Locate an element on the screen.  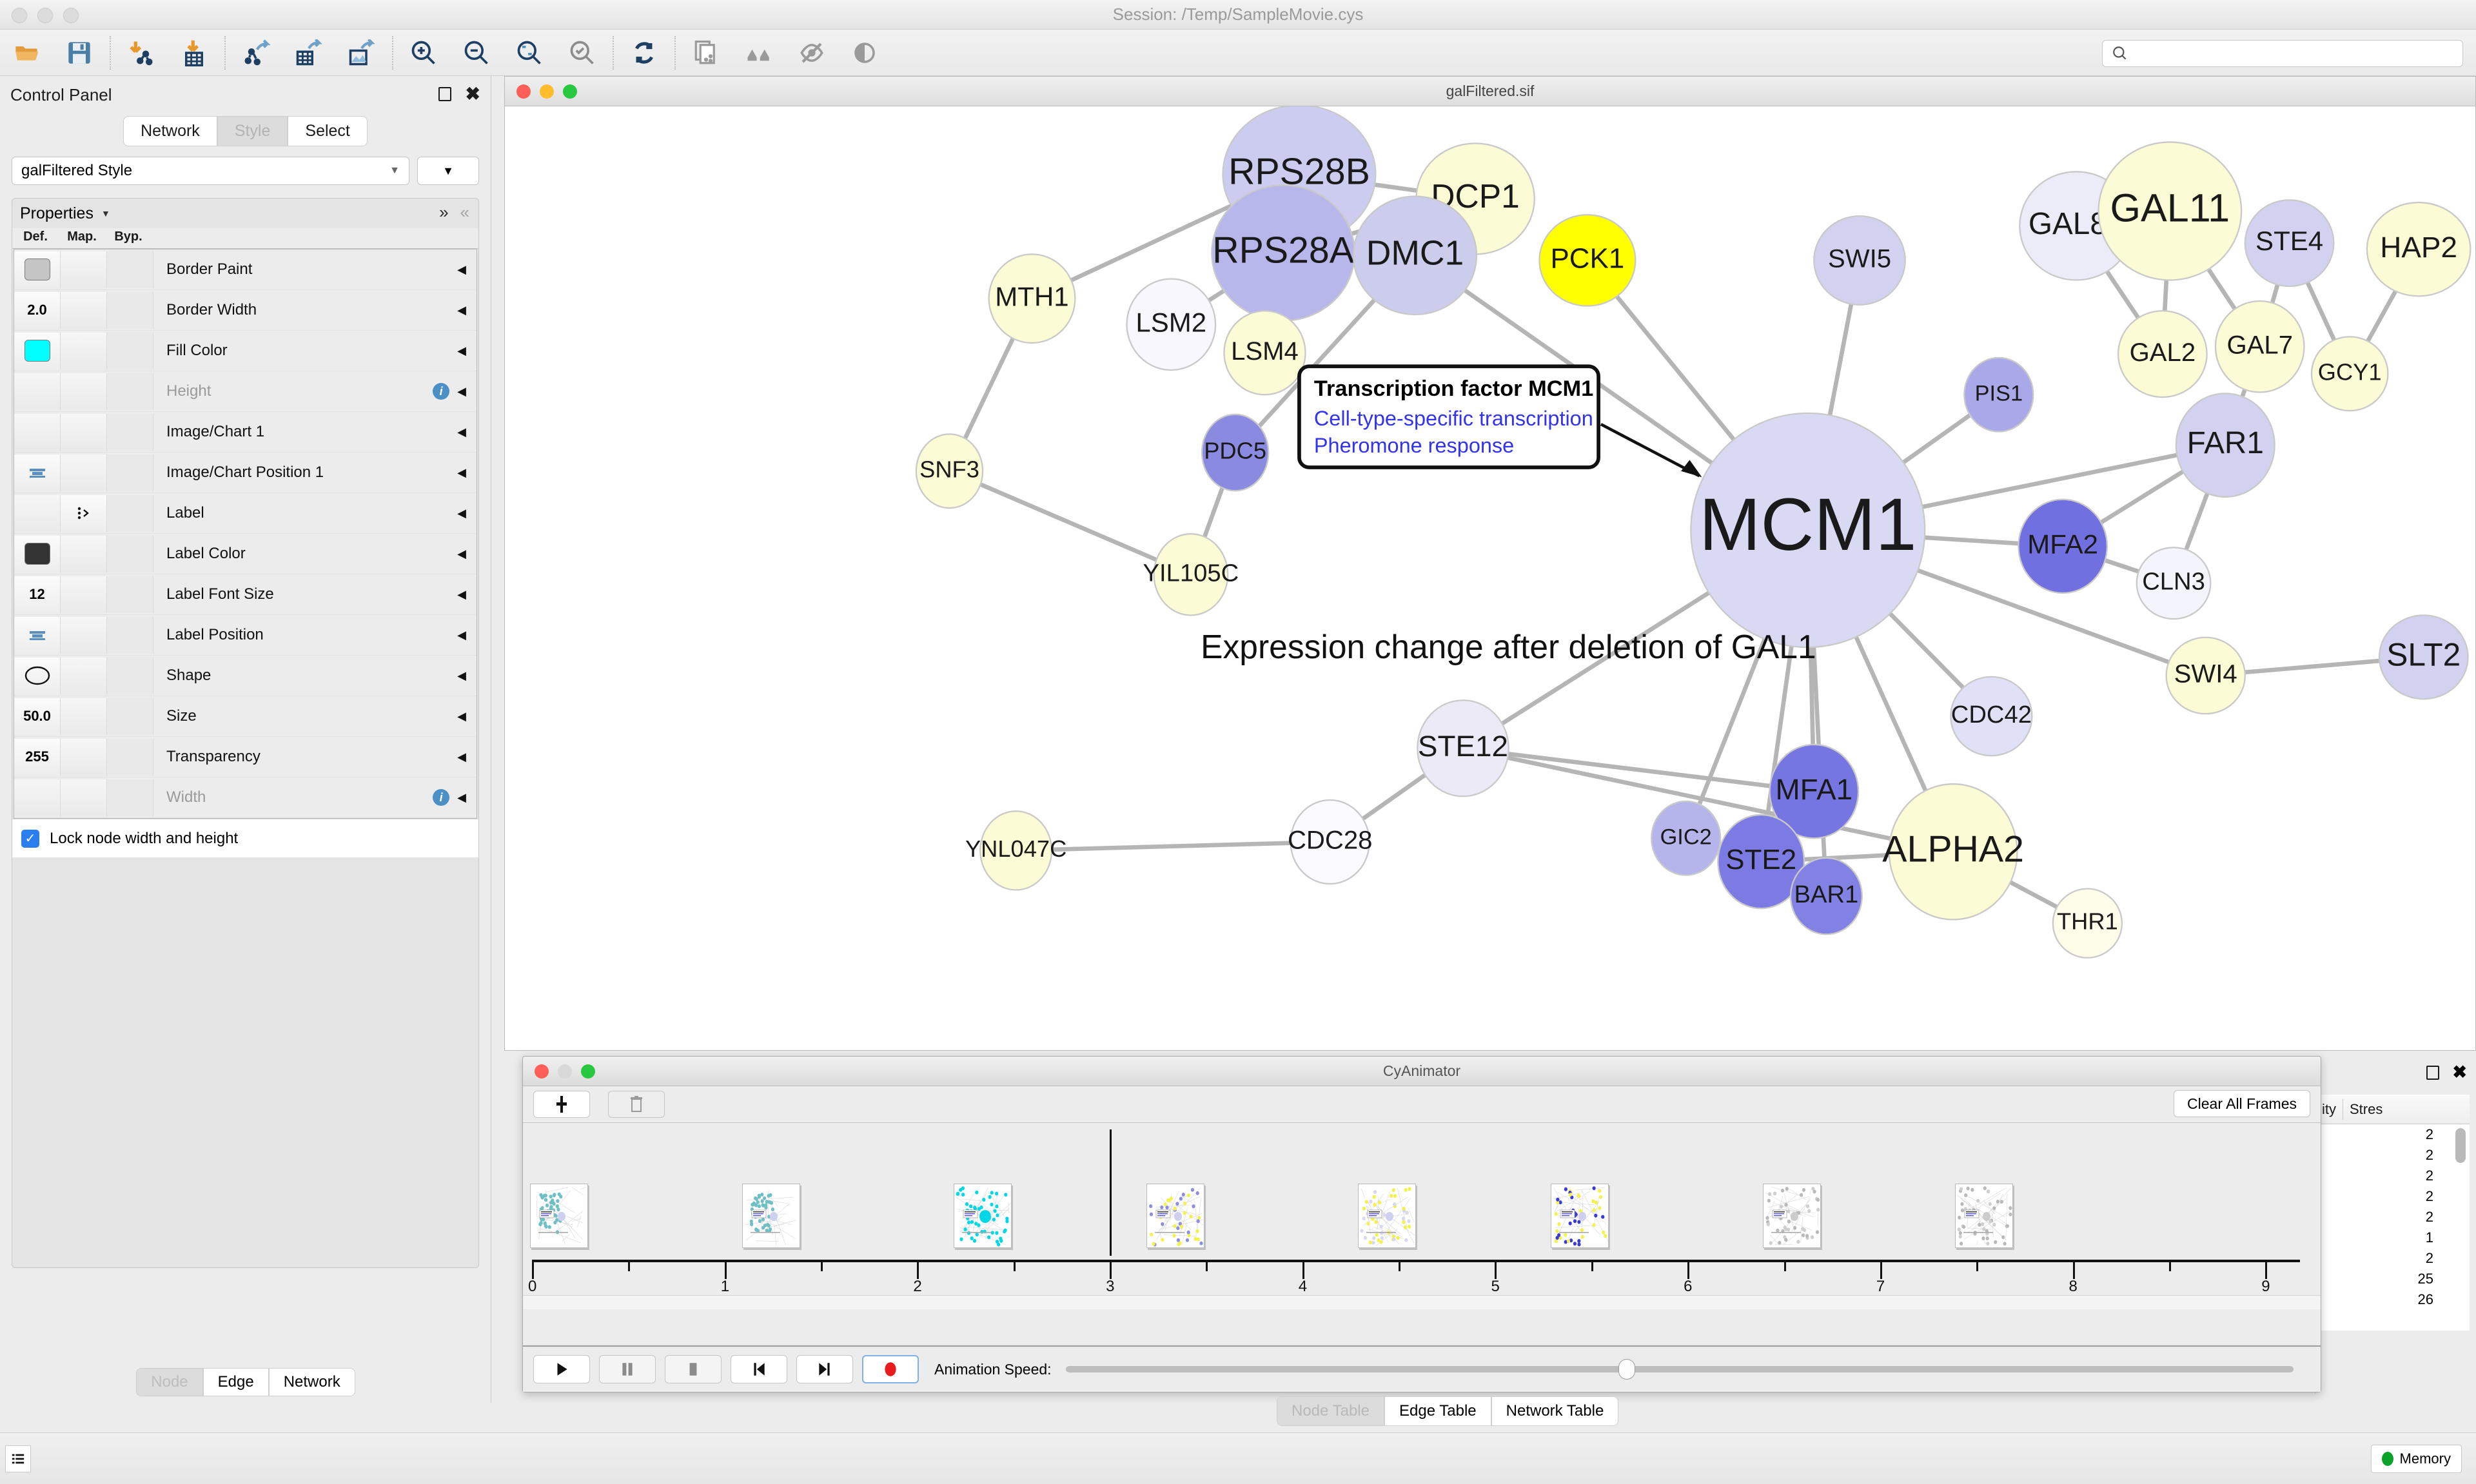
hide-unselected-icon is located at coordinates (811, 53).